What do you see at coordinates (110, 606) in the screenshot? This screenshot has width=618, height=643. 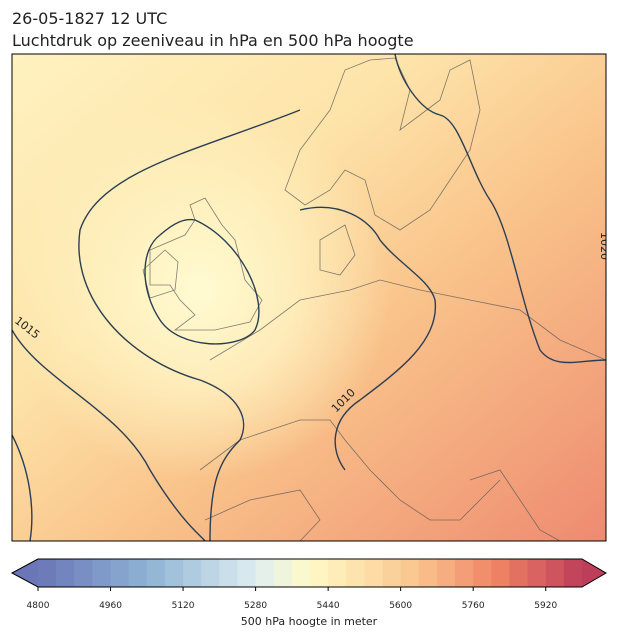 I see `colorbar-tick-label: 4960` at bounding box center [110, 606].